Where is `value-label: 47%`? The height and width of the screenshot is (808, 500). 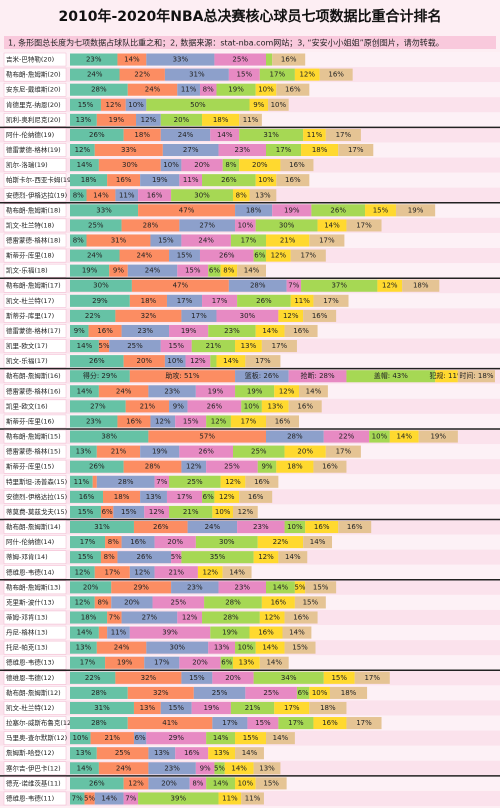 value-label: 47% is located at coordinates (181, 286).